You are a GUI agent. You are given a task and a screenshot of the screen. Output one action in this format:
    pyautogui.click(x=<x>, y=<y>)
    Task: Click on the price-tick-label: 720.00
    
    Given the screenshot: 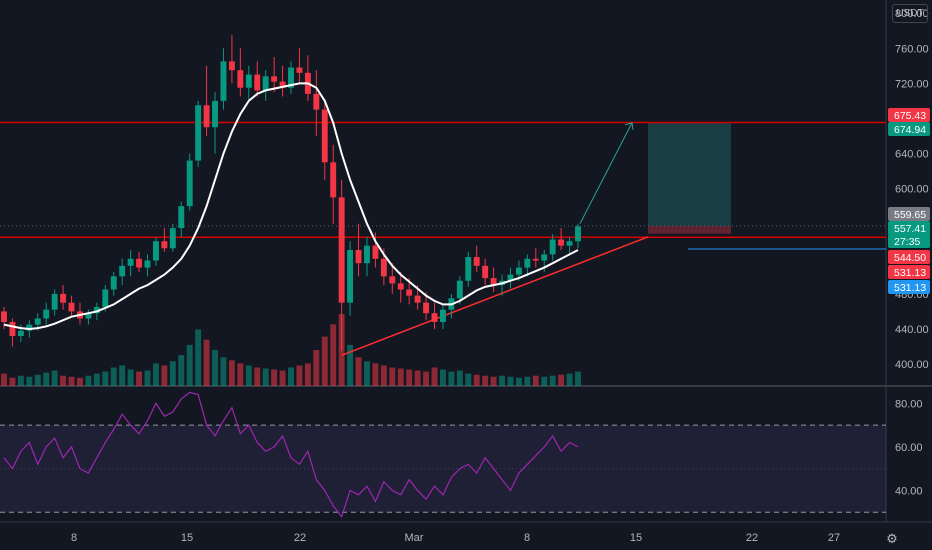 What is the action you would take?
    pyautogui.click(x=912, y=84)
    